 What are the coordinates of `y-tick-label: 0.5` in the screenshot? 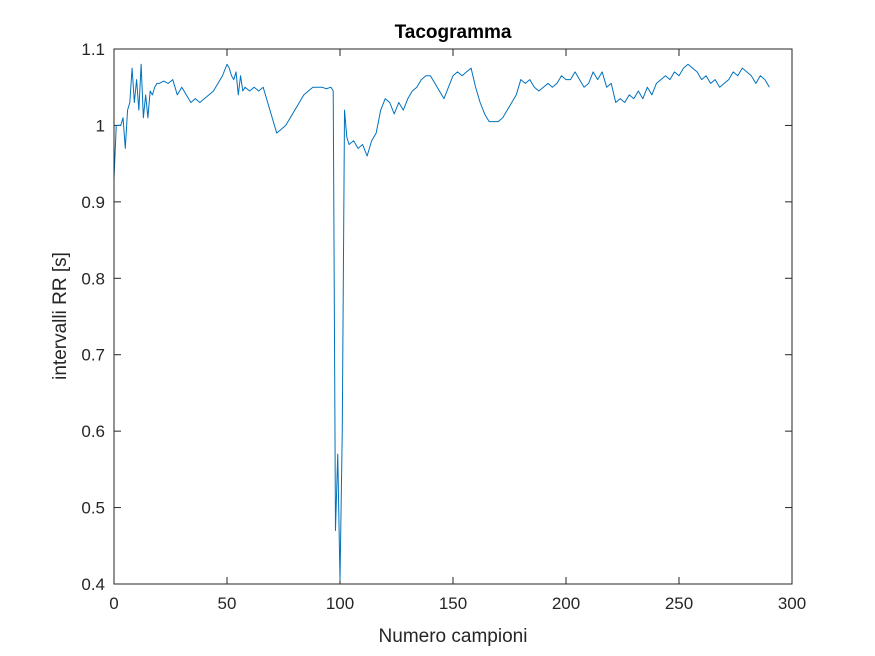 It's located at (93, 508).